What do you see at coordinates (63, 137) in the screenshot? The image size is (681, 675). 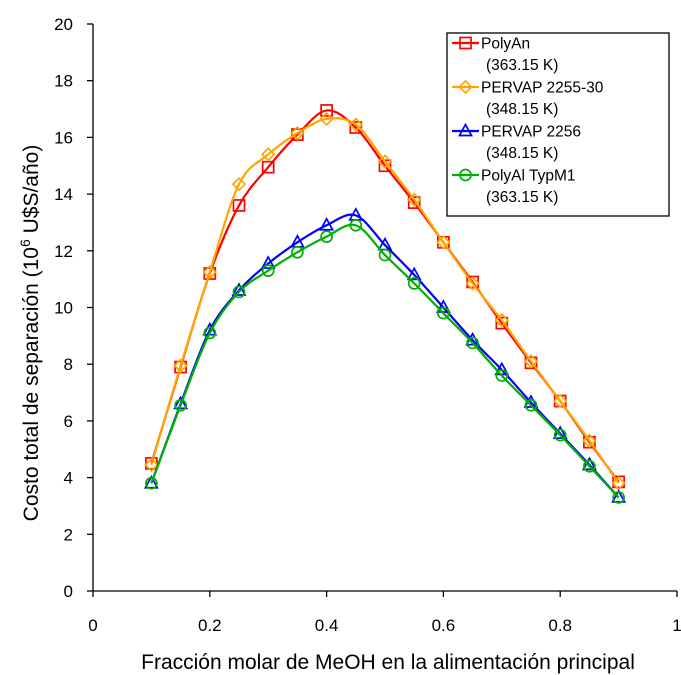 I see `y-tick-label: 16` at bounding box center [63, 137].